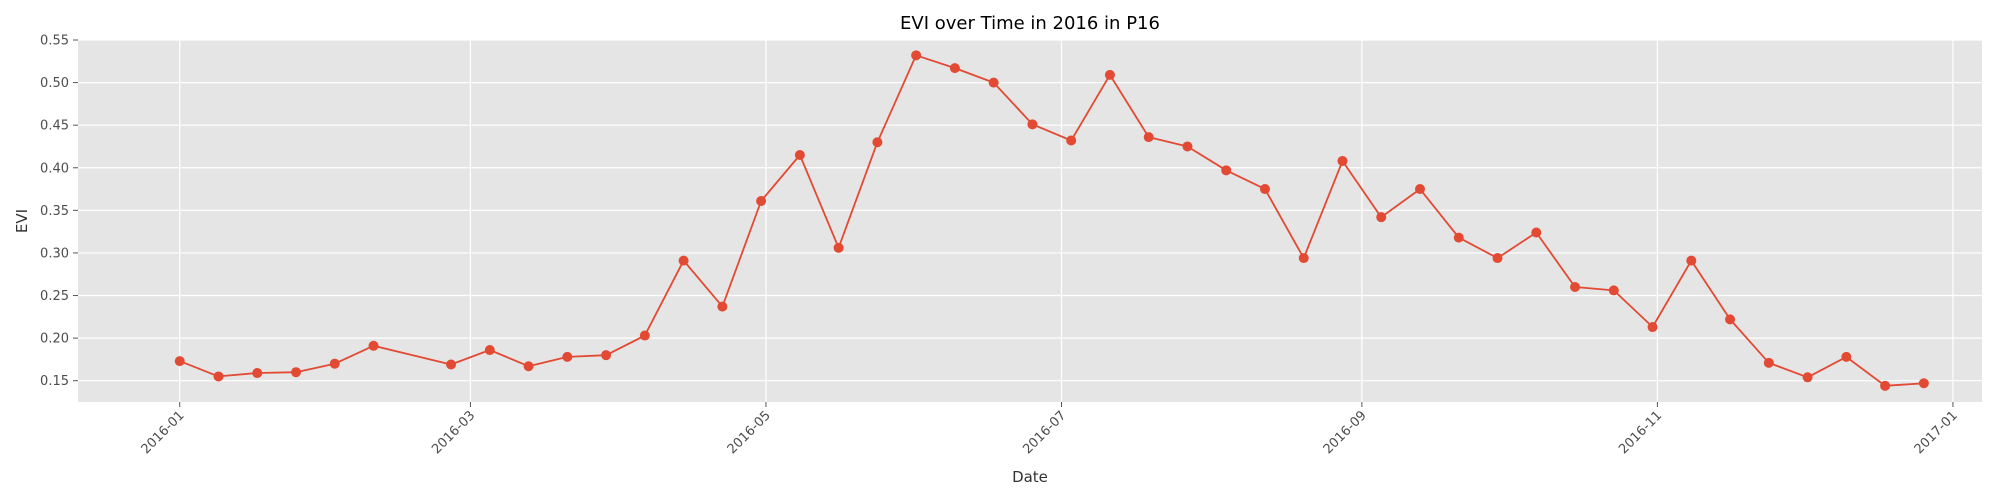  Describe the element at coordinates (54, 126) in the screenshot. I see `y-tick-label: 0.45` at that location.